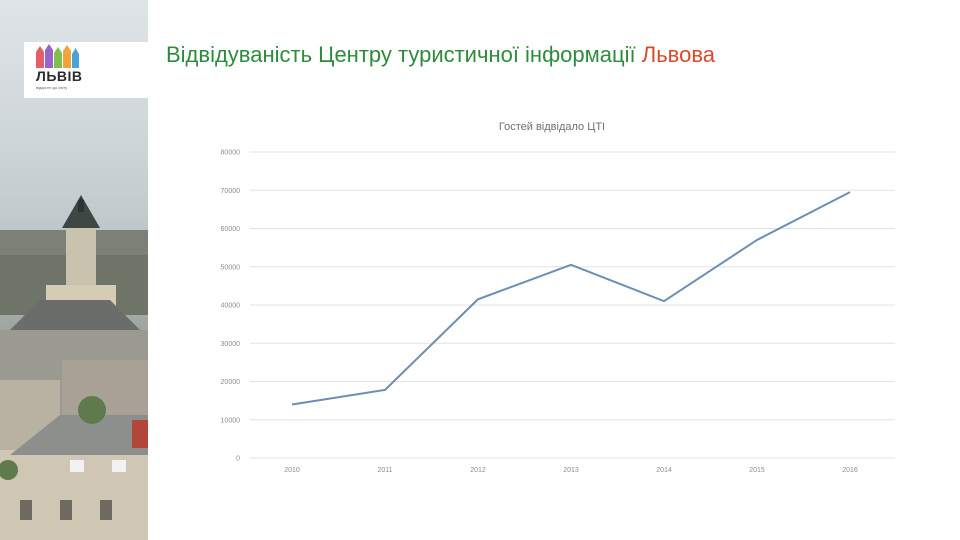 This screenshot has width=960, height=540. I want to click on y-tick-label: 40000, so click(231, 306).